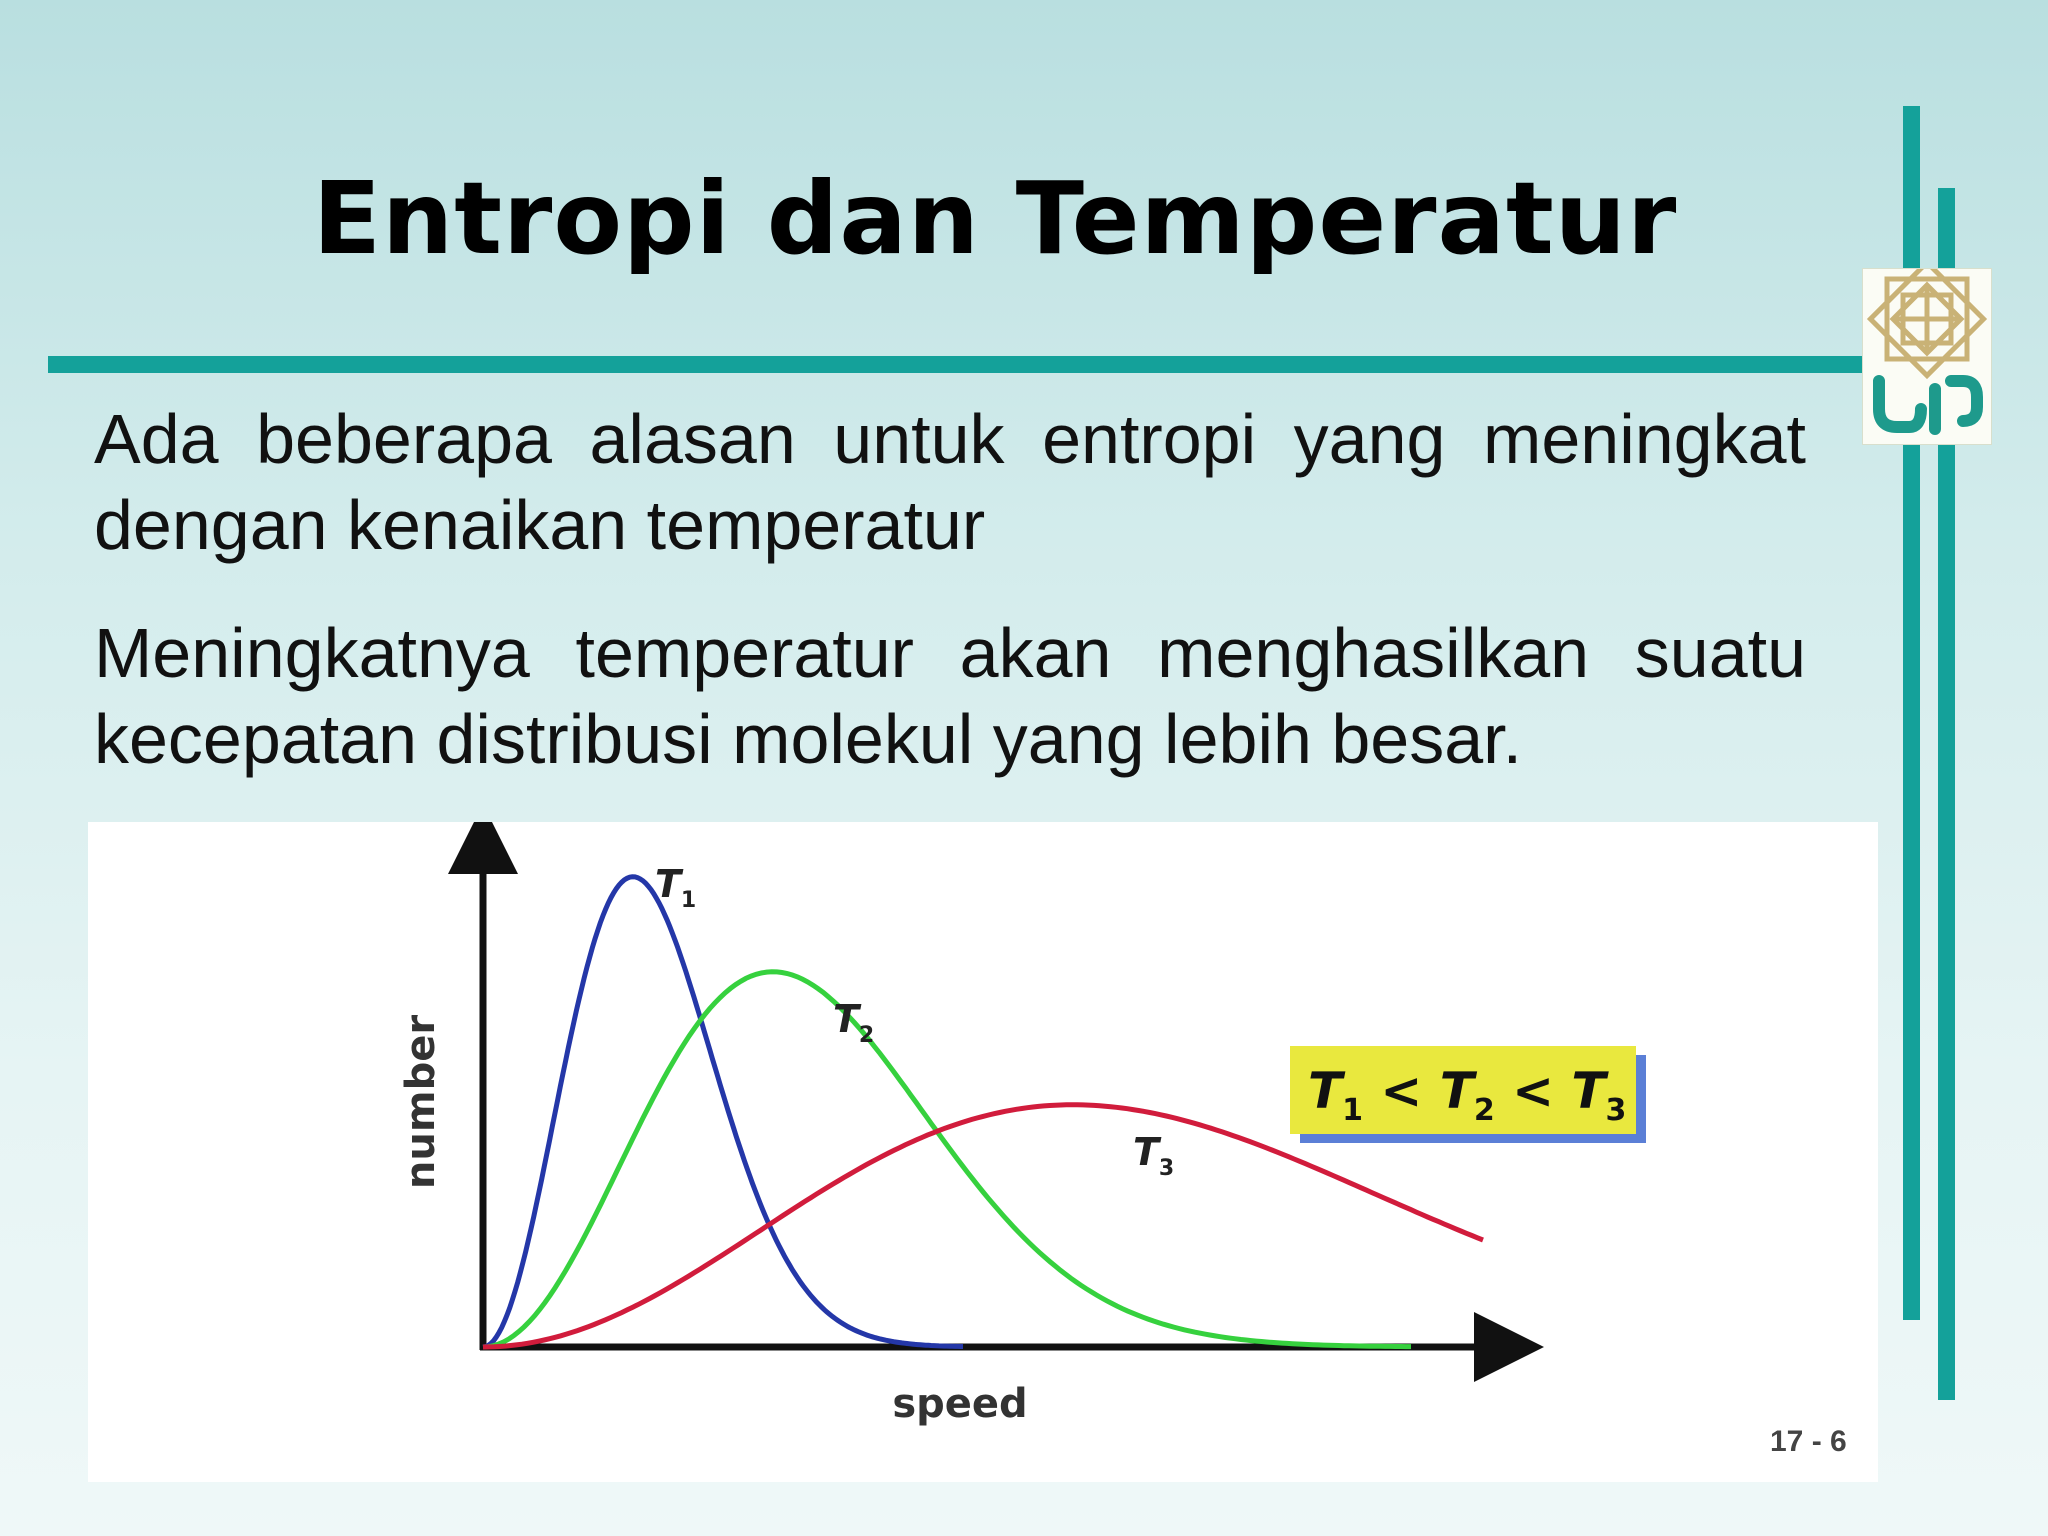 The width and height of the screenshot is (2048, 1536). I want to click on series-line-T3, so click(983, 1226).